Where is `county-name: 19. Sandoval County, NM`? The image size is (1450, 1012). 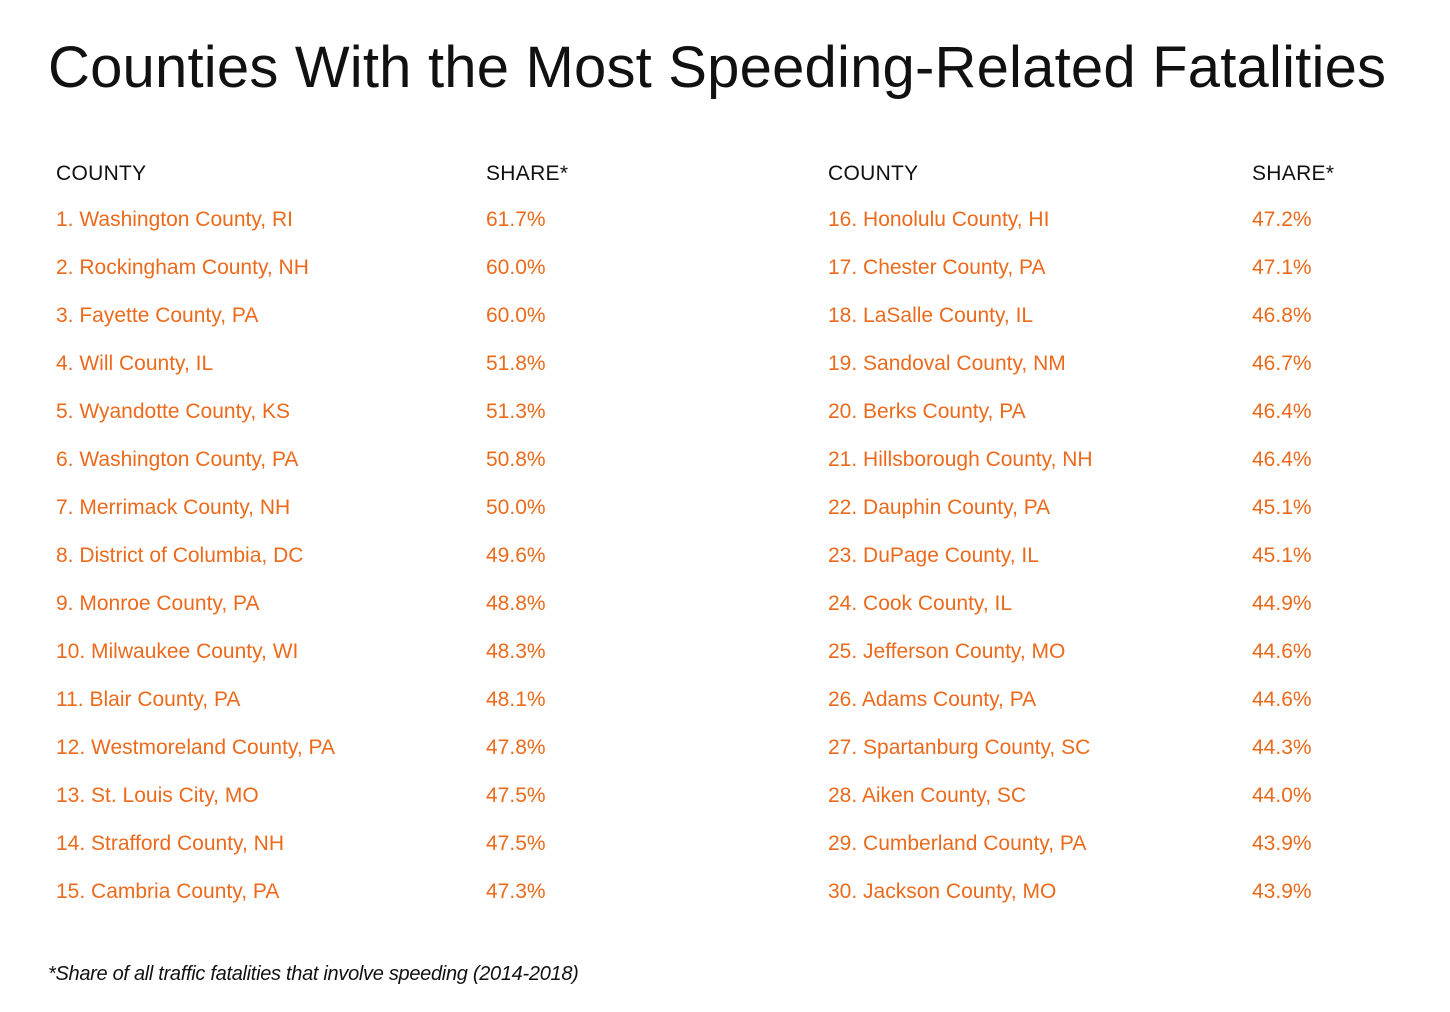 county-name: 19. Sandoval County, NM is located at coordinates (947, 363).